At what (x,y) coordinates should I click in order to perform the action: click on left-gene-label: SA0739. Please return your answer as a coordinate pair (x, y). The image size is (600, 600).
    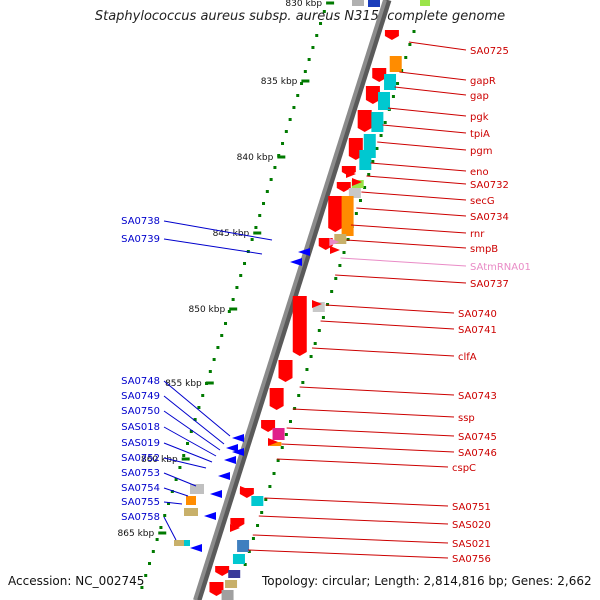
    Looking at the image, I should click on (140, 239).